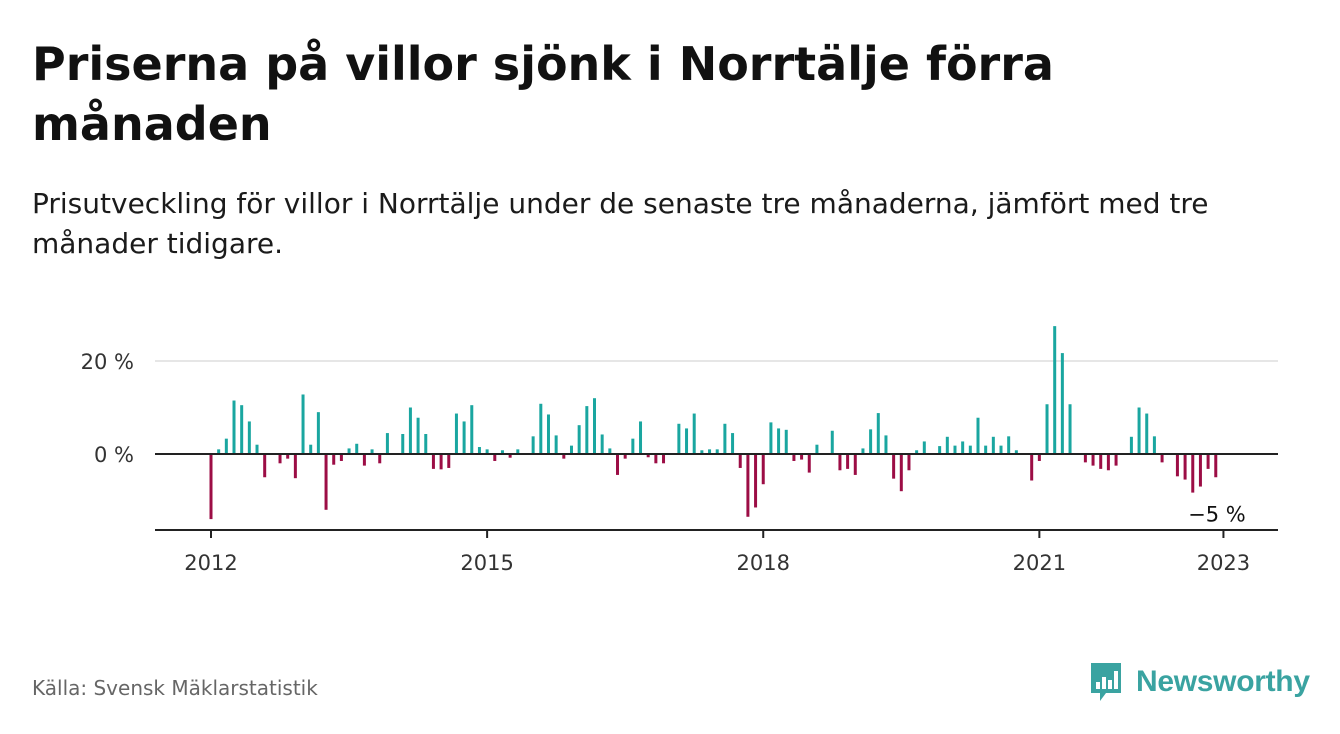  I want to click on y-tick-label: 0 %, so click(114, 455).